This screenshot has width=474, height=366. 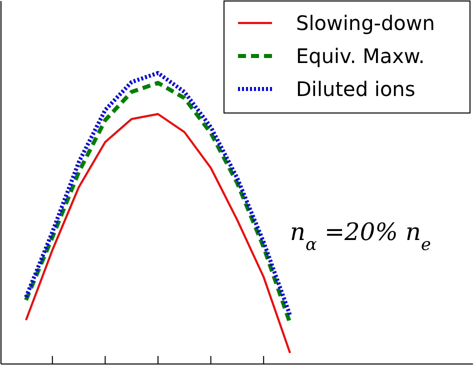 I want to click on legend-label: Slowing-down, so click(x=365, y=23).